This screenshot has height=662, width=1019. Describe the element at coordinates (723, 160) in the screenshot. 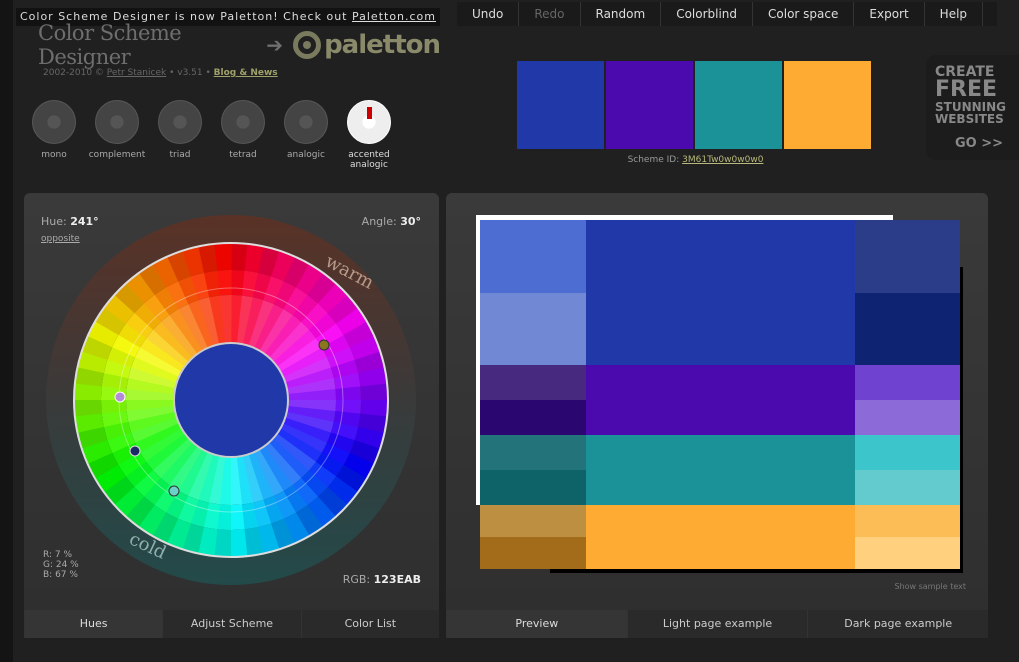

I see `scheme-id-link: 3M61Tw0w0w0w0` at that location.